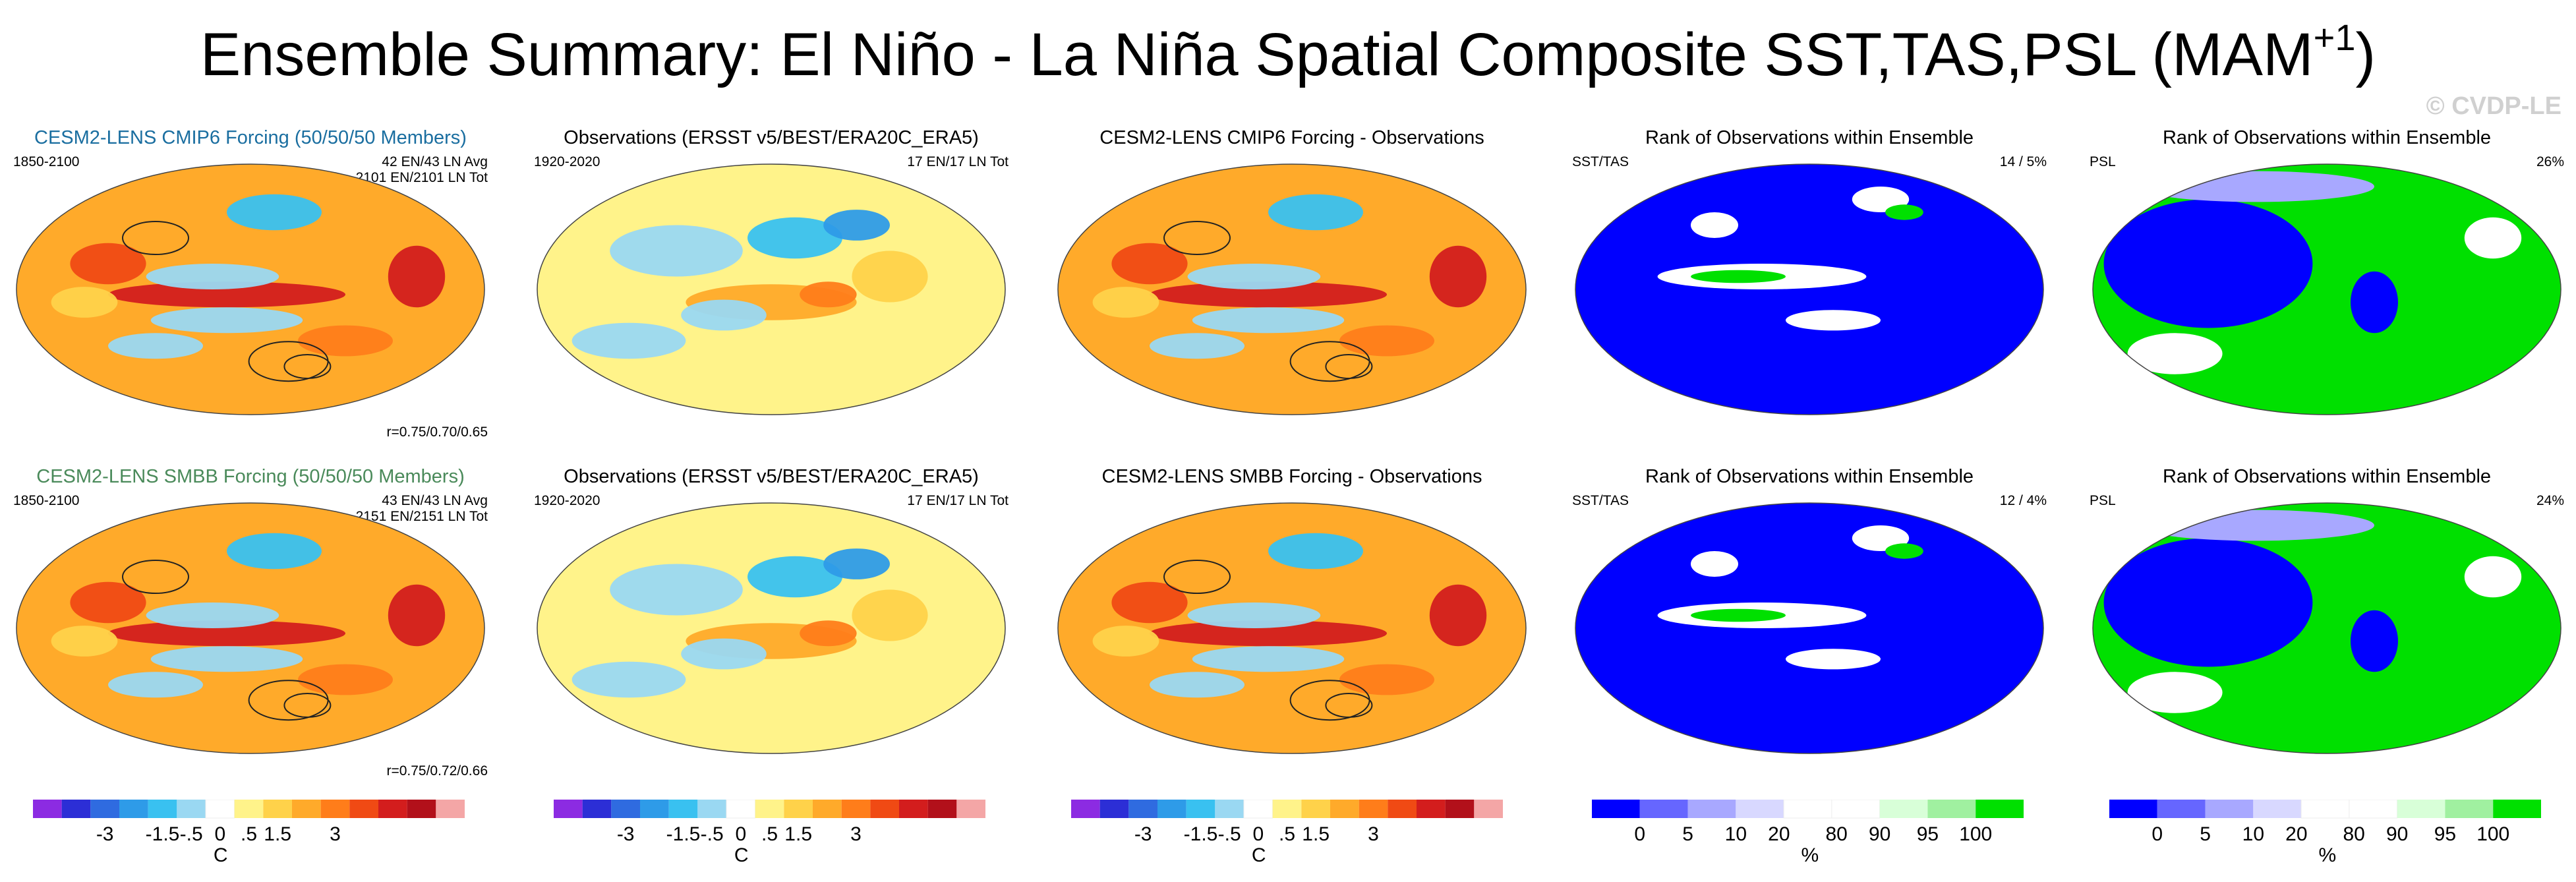 This screenshot has width=2576, height=882. What do you see at coordinates (1600, 161) in the screenshot?
I see `panel-left-label: SST/TAS` at bounding box center [1600, 161].